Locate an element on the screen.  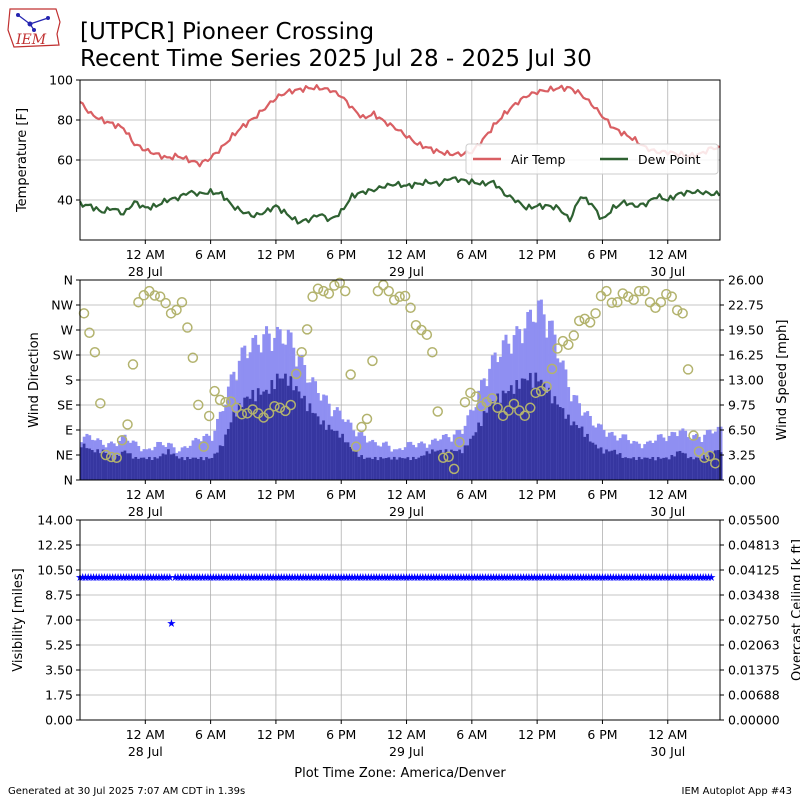
x-tick-label: 6 PM is located at coordinates (602, 734).